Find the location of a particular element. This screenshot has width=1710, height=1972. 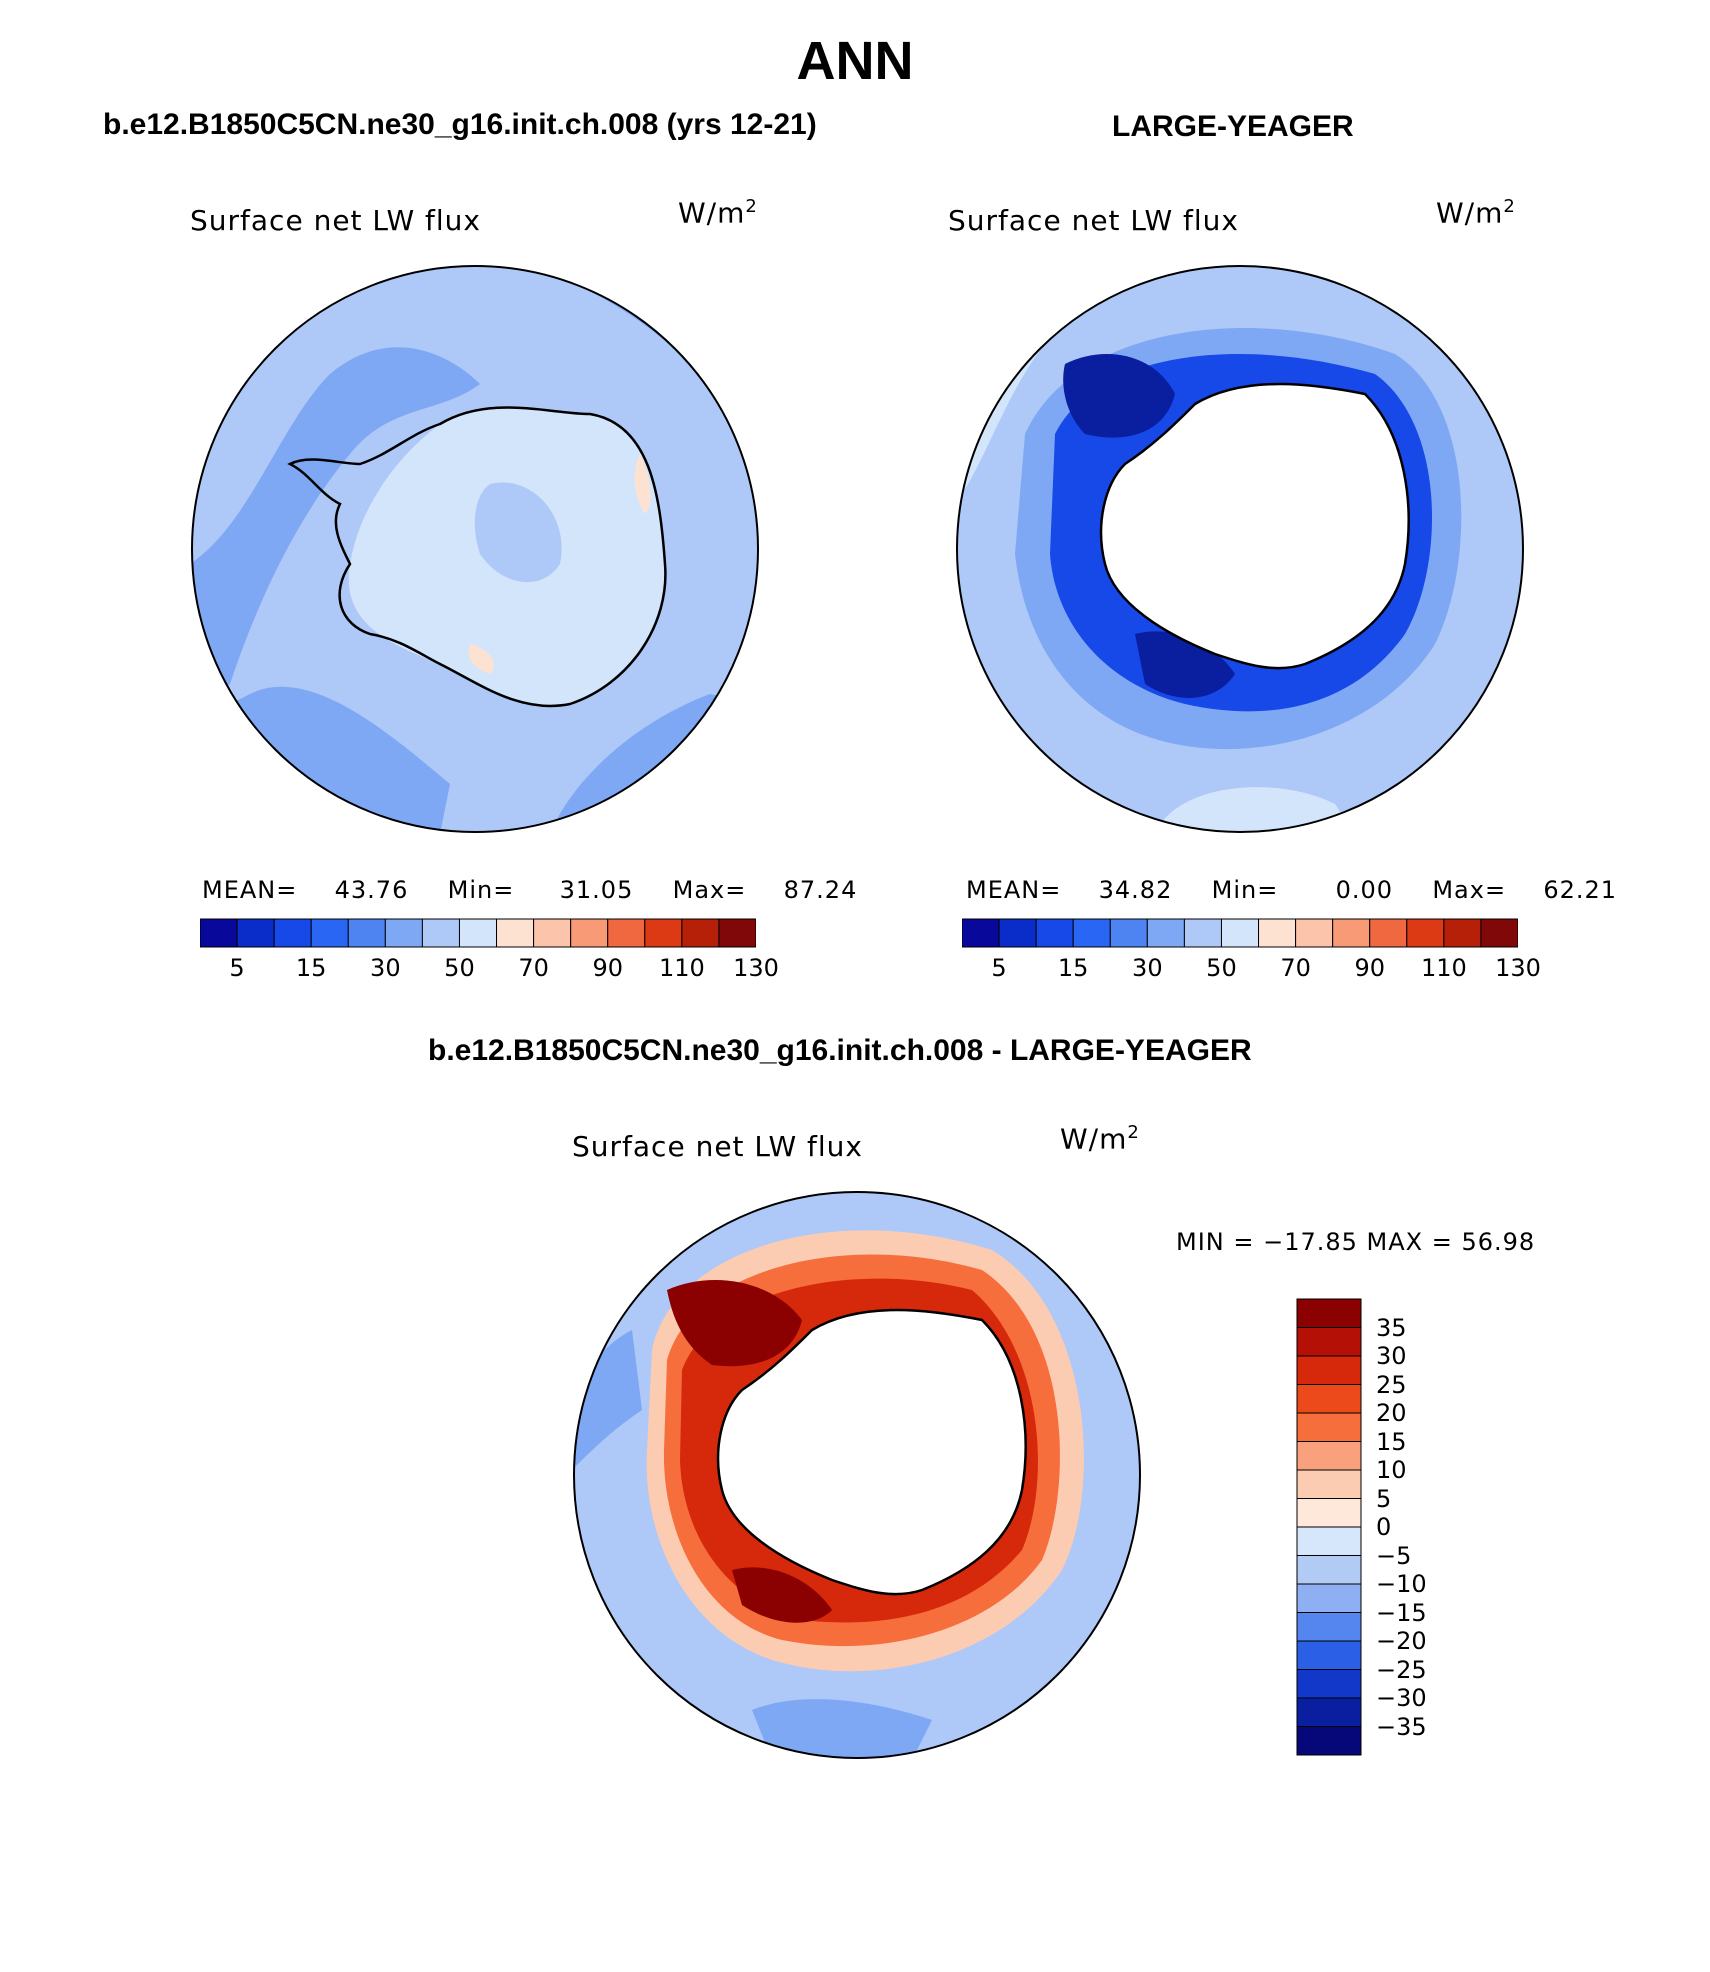

left-colorbar-tick-label: 5 is located at coordinates (237, 968).